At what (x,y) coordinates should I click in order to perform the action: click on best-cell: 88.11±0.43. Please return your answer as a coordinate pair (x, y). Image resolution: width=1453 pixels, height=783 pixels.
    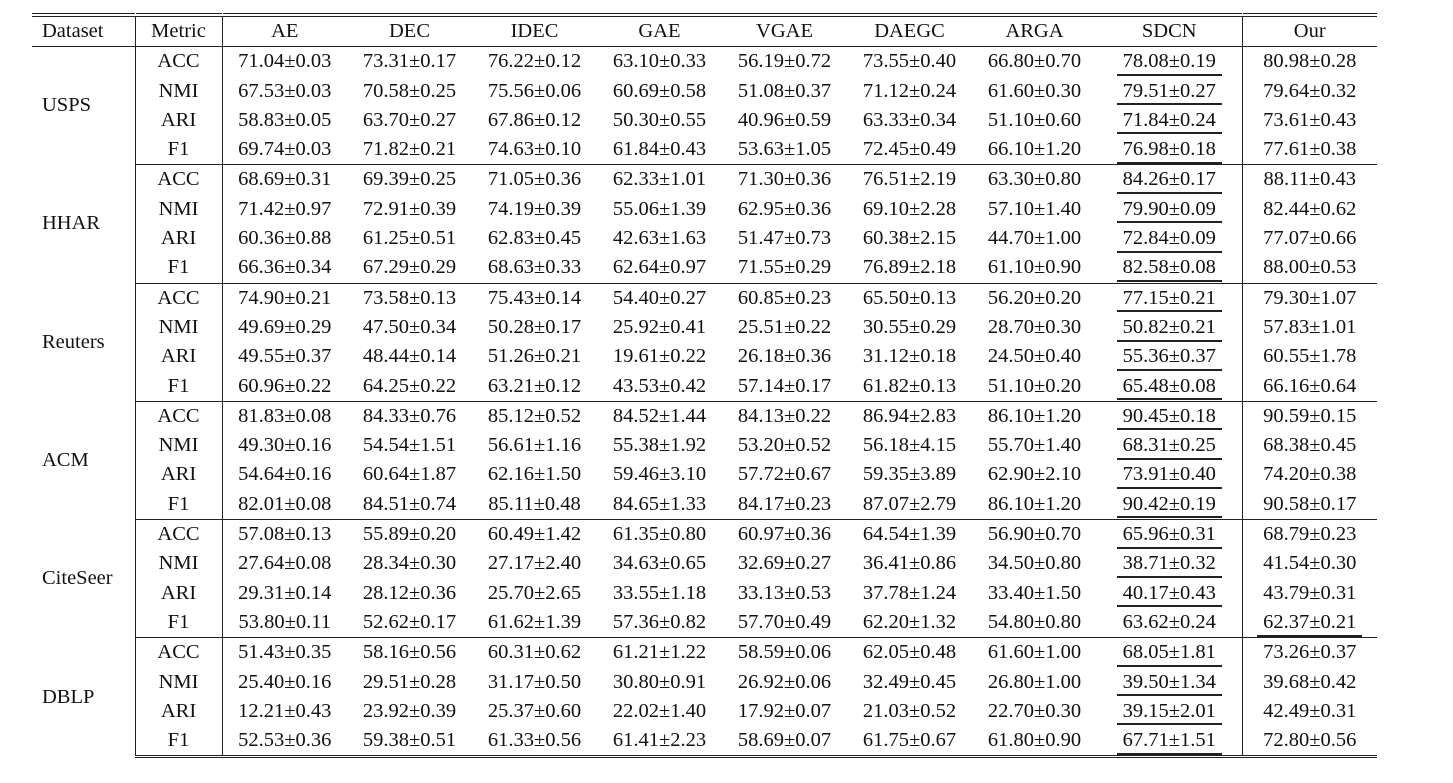
    Looking at the image, I should click on (1309, 179).